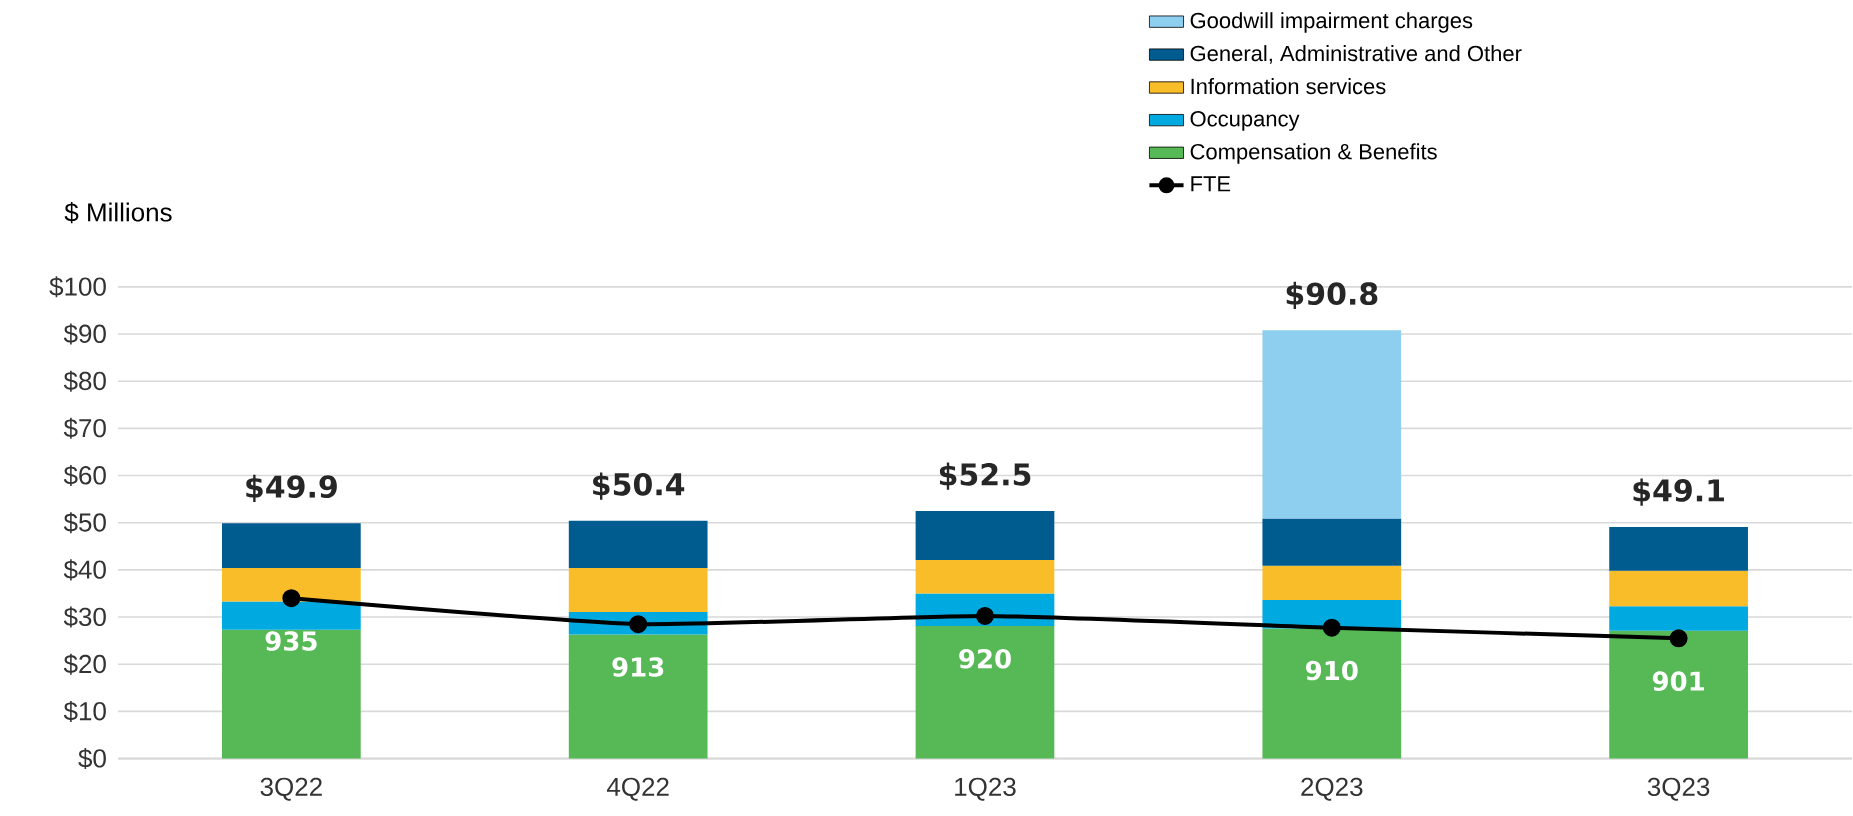 The height and width of the screenshot is (816, 1853). Describe the element at coordinates (291, 489) in the screenshot. I see `total-label: $49.9` at that location.